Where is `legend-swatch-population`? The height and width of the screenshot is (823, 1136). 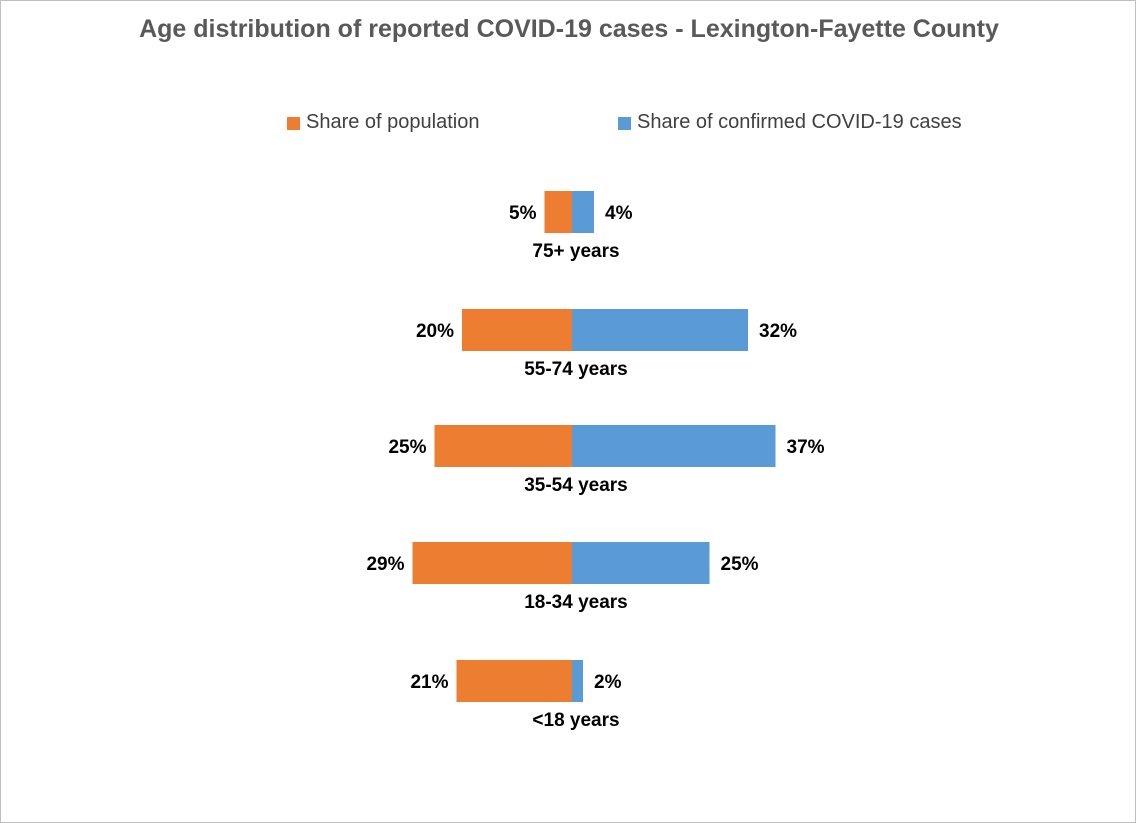
legend-swatch-population is located at coordinates (293, 123).